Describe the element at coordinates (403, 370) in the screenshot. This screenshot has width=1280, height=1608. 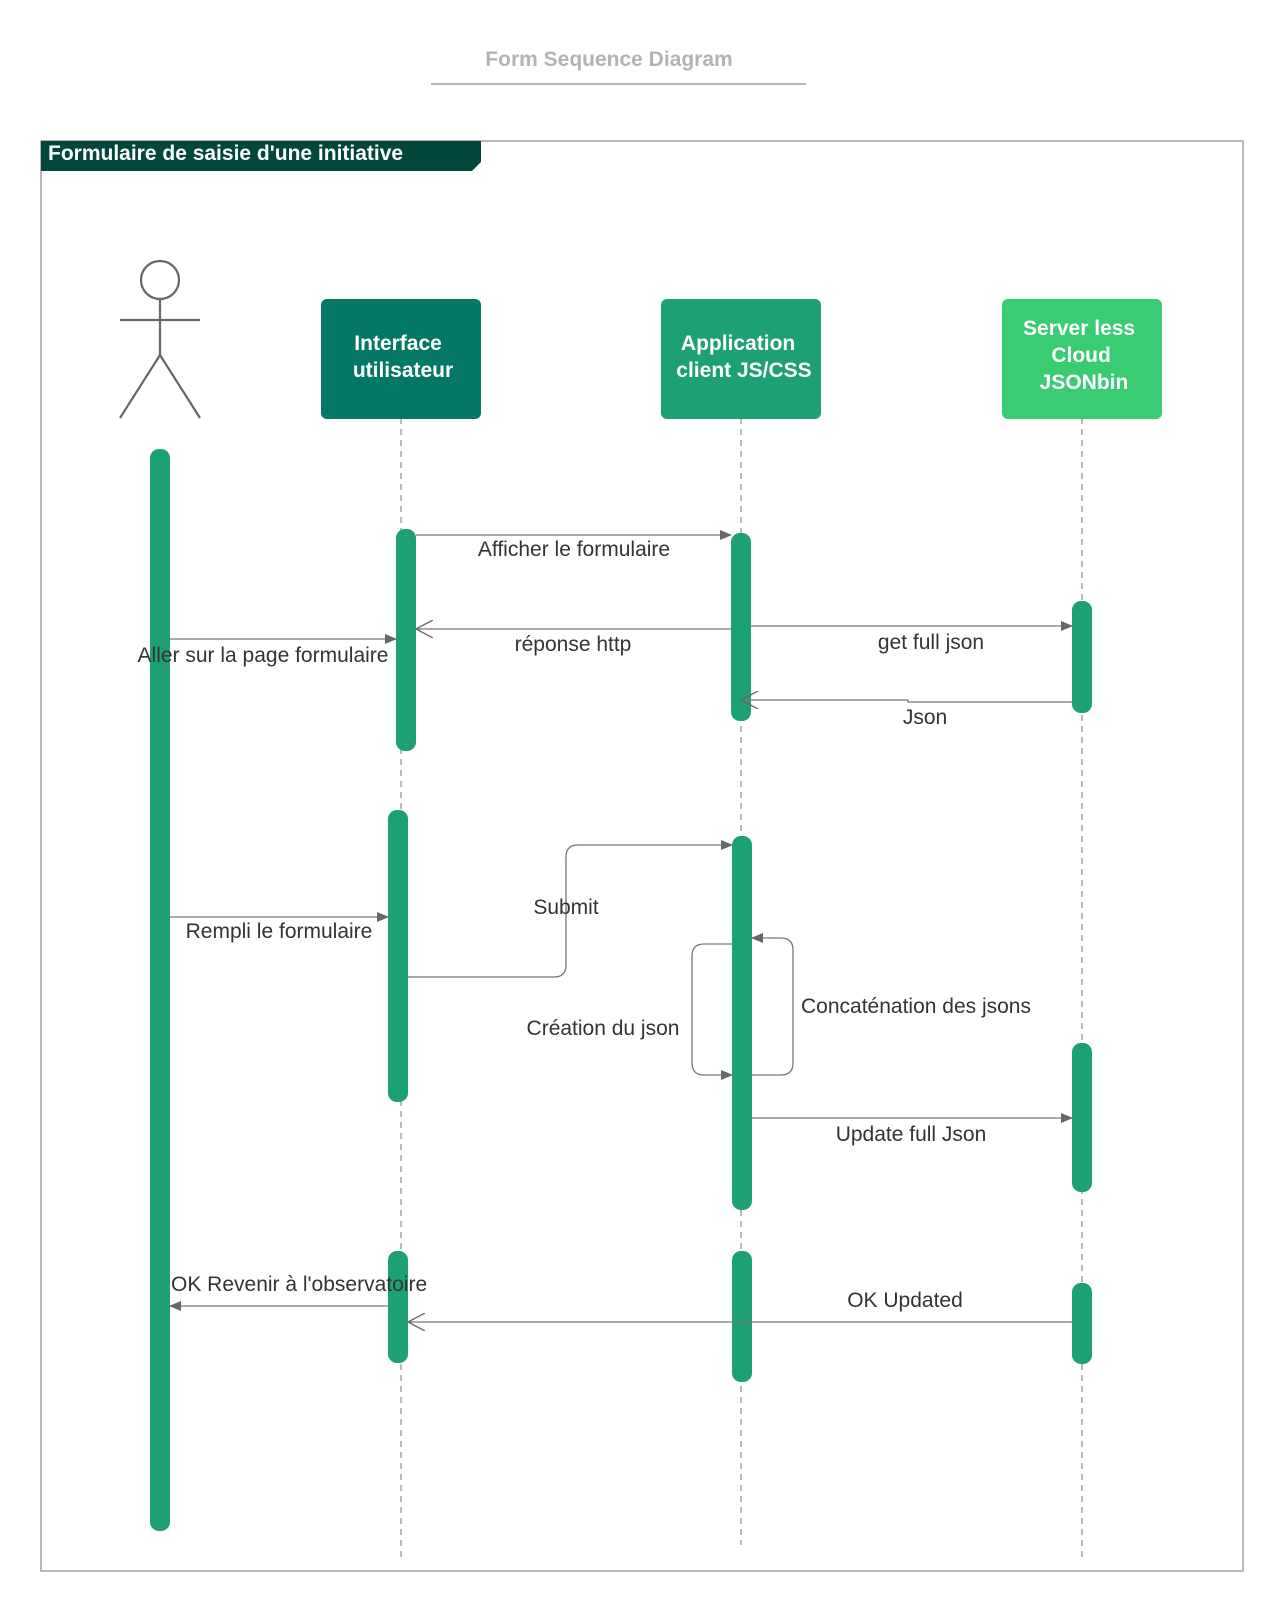
I see `participant-interface-line-2: utilisateur` at that location.